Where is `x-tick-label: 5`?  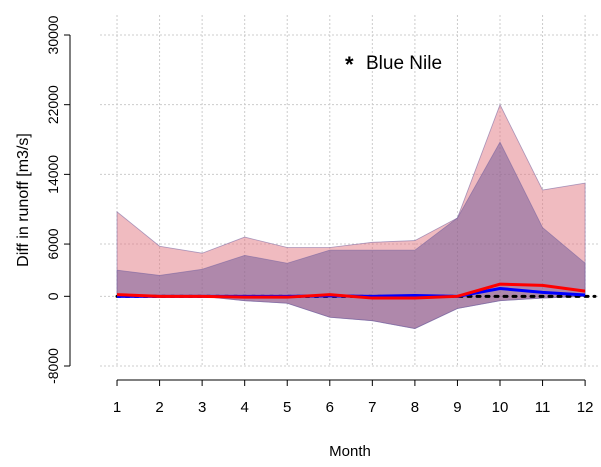
x-tick-label: 5 is located at coordinates (287, 407).